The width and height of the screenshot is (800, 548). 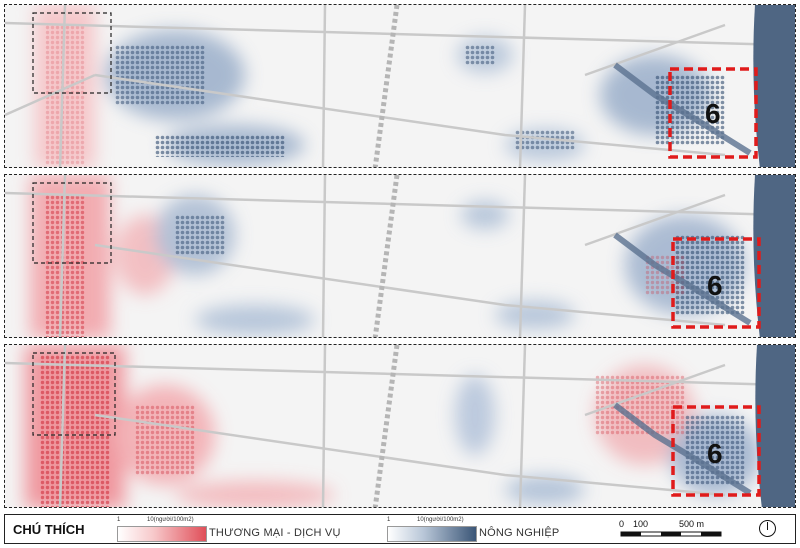 What do you see at coordinates (641, 524) in the screenshot?
I see `scale-tick: 100` at bounding box center [641, 524].